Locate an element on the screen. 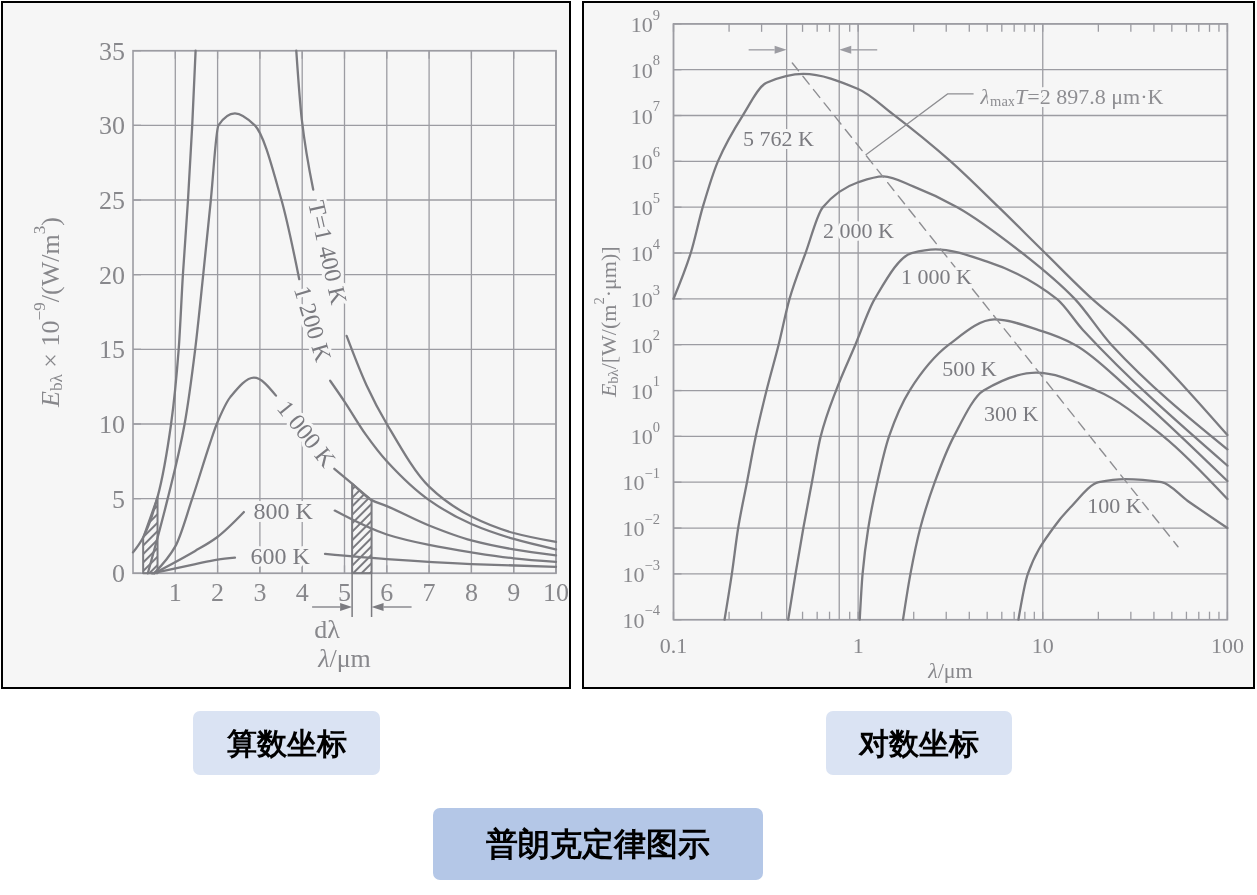  title: 算数坐标 is located at coordinates (286, 743).